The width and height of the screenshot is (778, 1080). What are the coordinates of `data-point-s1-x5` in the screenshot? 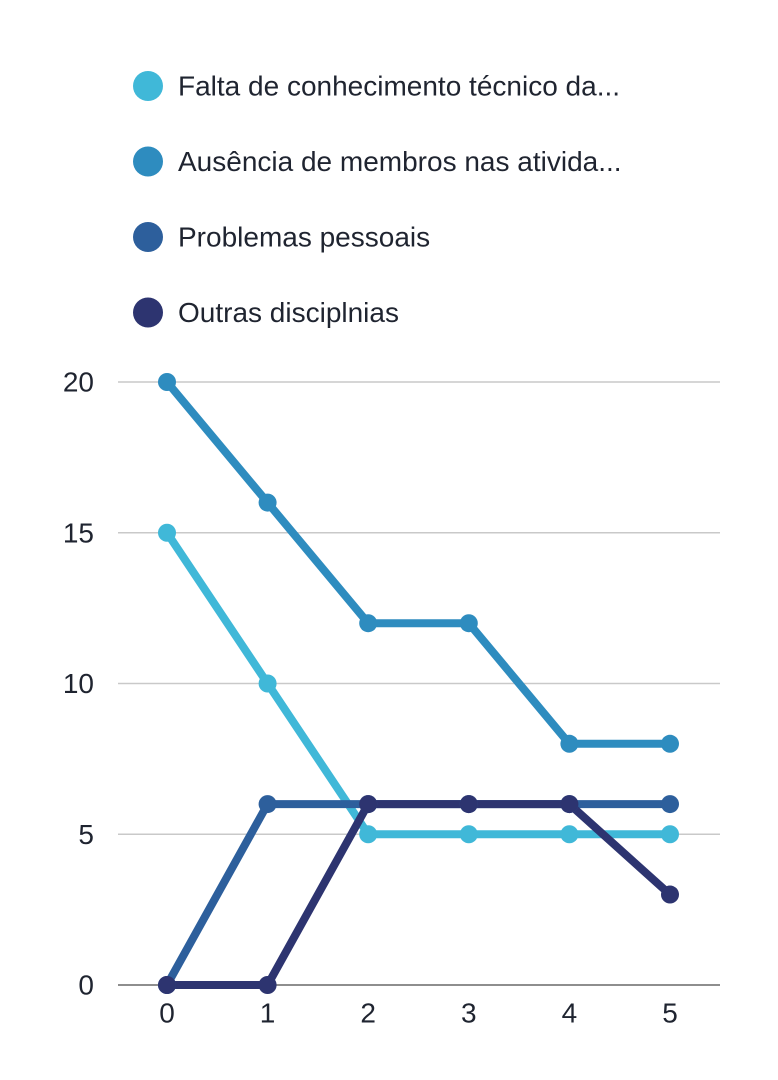 It's located at (670, 743).